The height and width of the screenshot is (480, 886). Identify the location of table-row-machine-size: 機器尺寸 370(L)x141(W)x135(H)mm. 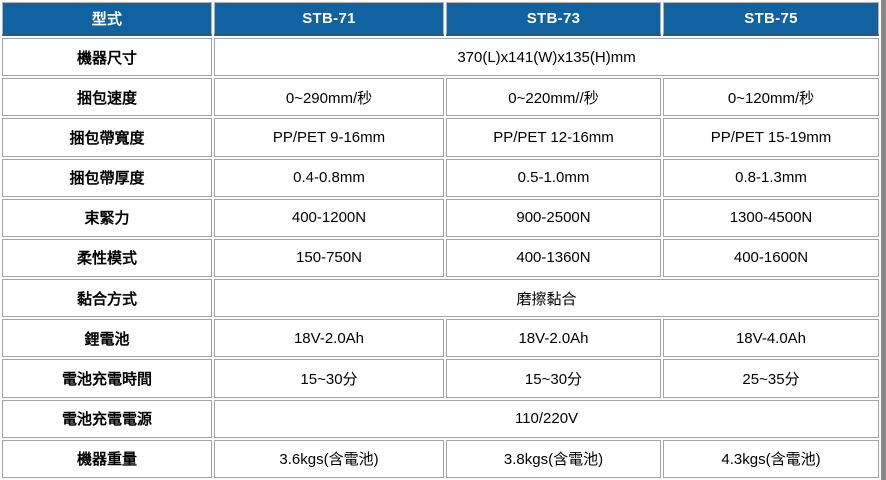
(440, 57).